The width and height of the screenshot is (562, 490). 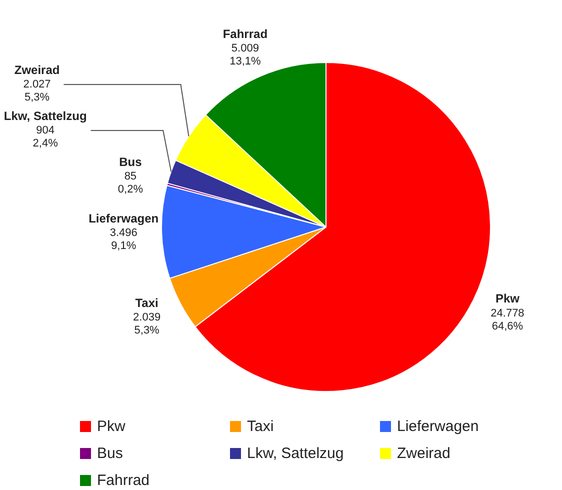 I want to click on data-label: 904 2,4%, so click(x=45, y=137).